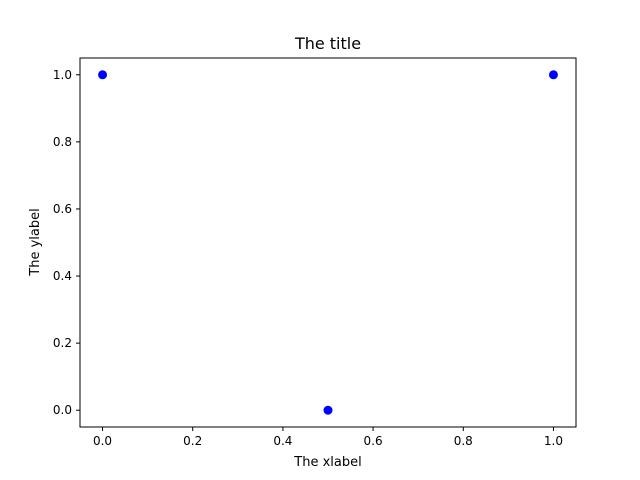 The width and height of the screenshot is (640, 480). Describe the element at coordinates (192, 441) in the screenshot. I see `x-tick-label: 0.2` at that location.